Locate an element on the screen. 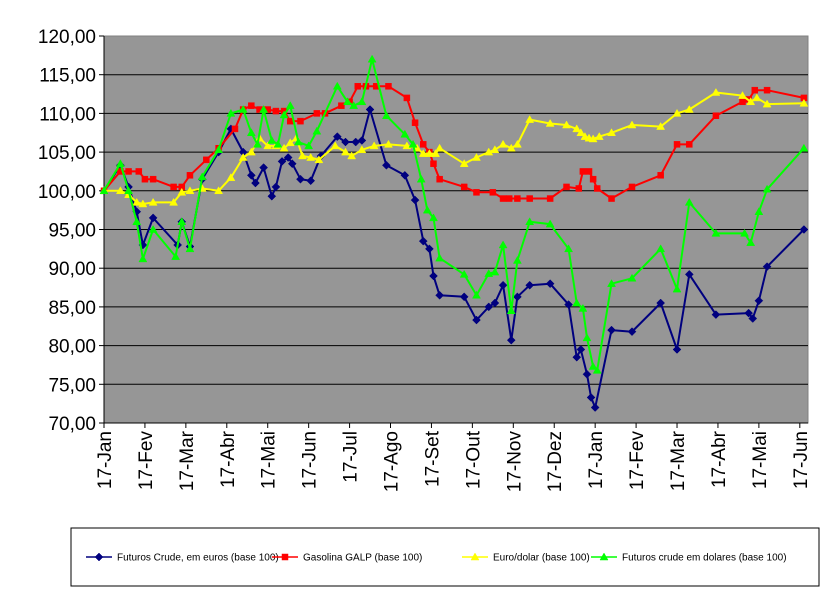 This screenshot has width=826, height=592. x-tick-label: 17-Jul is located at coordinates (351, 457).